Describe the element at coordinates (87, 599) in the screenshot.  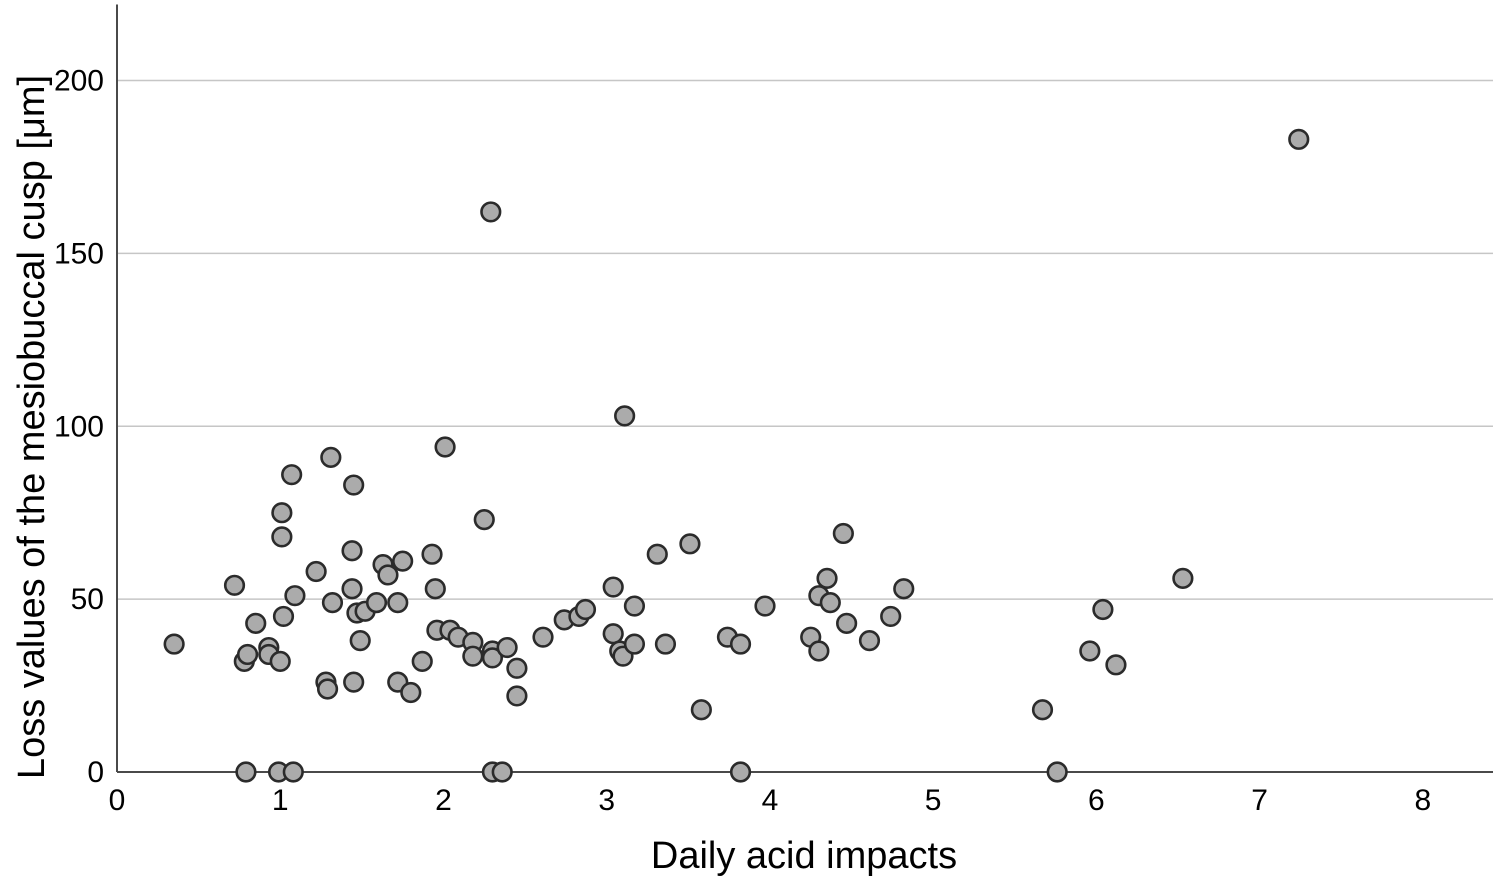
I see `y-tick-label-50: 50` at that location.